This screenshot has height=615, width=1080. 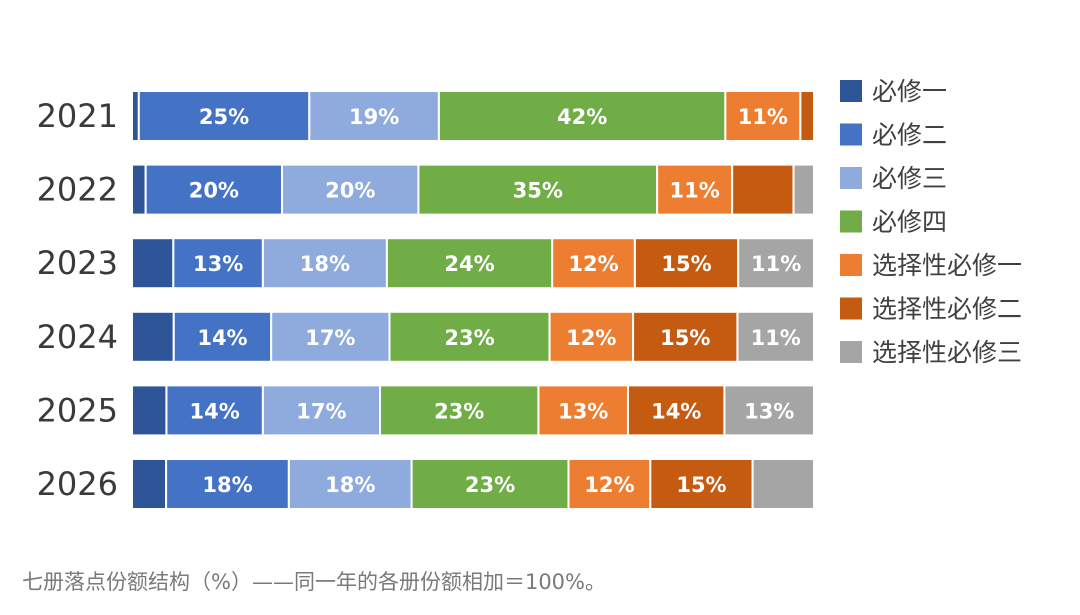 I want to click on bar-row-2022: 2022 20% 20% 35% 11%, so click(x=426, y=189).